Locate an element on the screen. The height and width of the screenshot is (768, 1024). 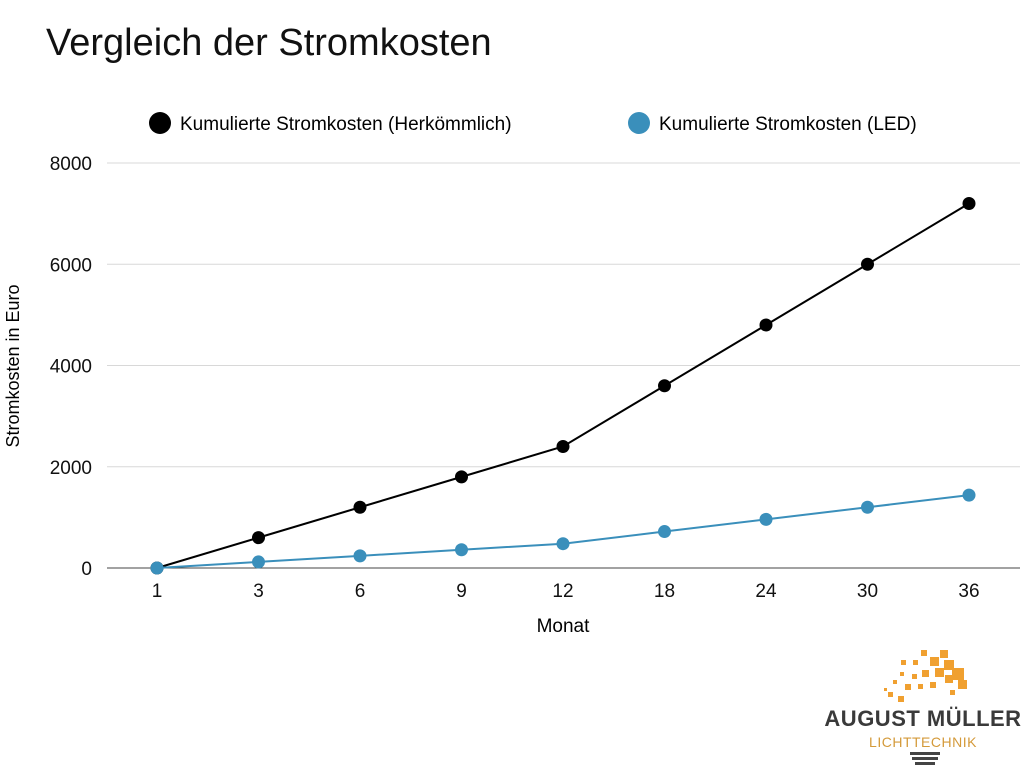
legend-label: Kumulierte Stromkosten (LED) is located at coordinates (788, 124).